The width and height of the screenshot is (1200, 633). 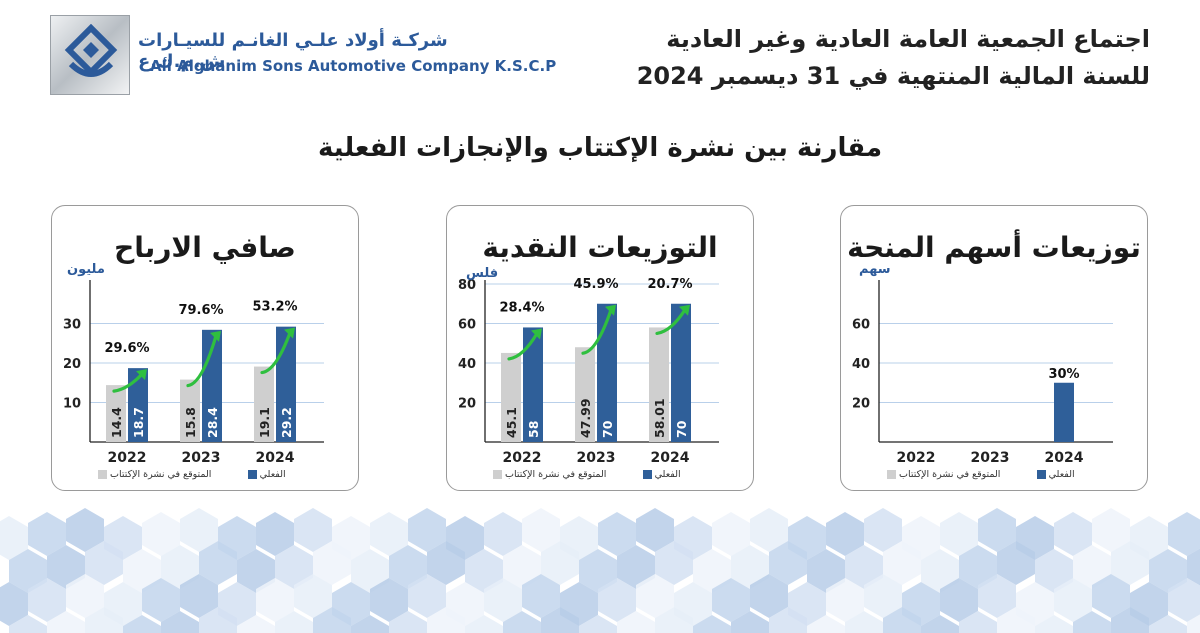 What do you see at coordinates (994, 247) in the screenshot?
I see `chart-title: توزيعات أسهم المنحة` at bounding box center [994, 247].